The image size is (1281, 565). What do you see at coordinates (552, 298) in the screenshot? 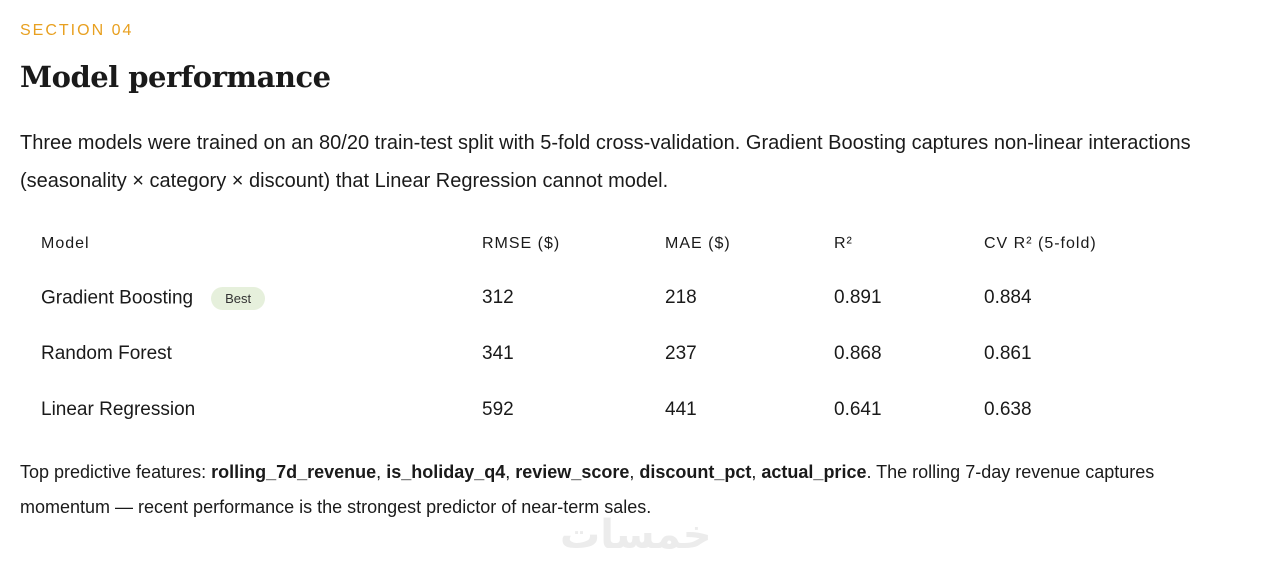
I see `metric-cell: 312` at bounding box center [552, 298].